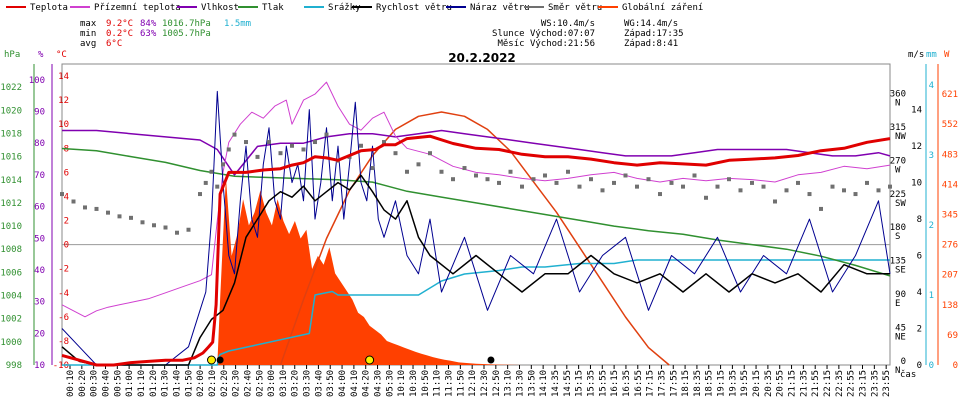 The height and width of the screenshot is (400, 966). Describe the element at coordinates (186, 24) in the screenshot. I see `stat-pressure: 1016.7hPa` at that location.